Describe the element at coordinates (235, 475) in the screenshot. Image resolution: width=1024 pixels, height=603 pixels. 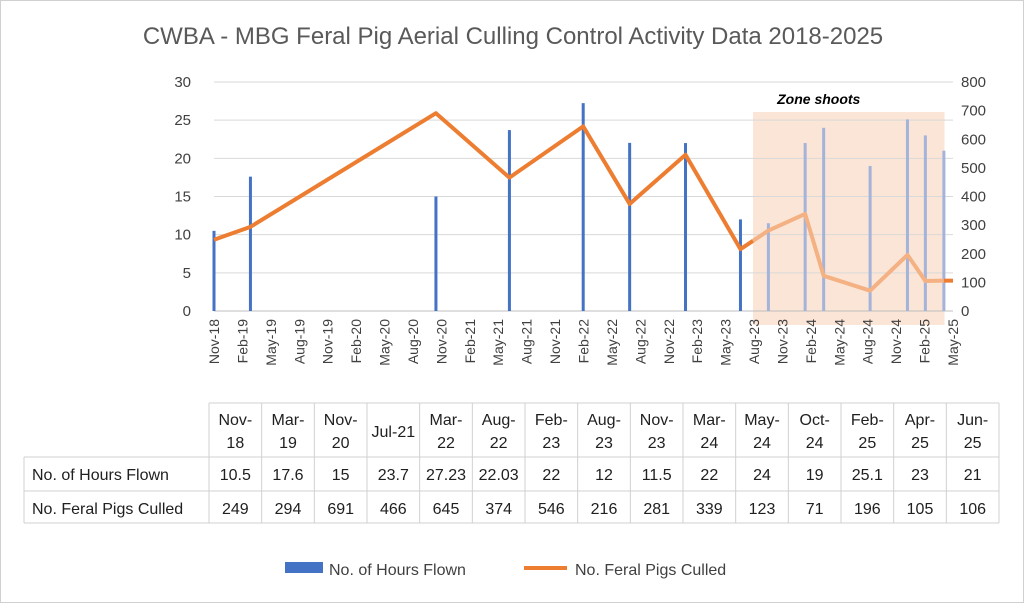
I see `table-cell-hours: 10.5` at that location.